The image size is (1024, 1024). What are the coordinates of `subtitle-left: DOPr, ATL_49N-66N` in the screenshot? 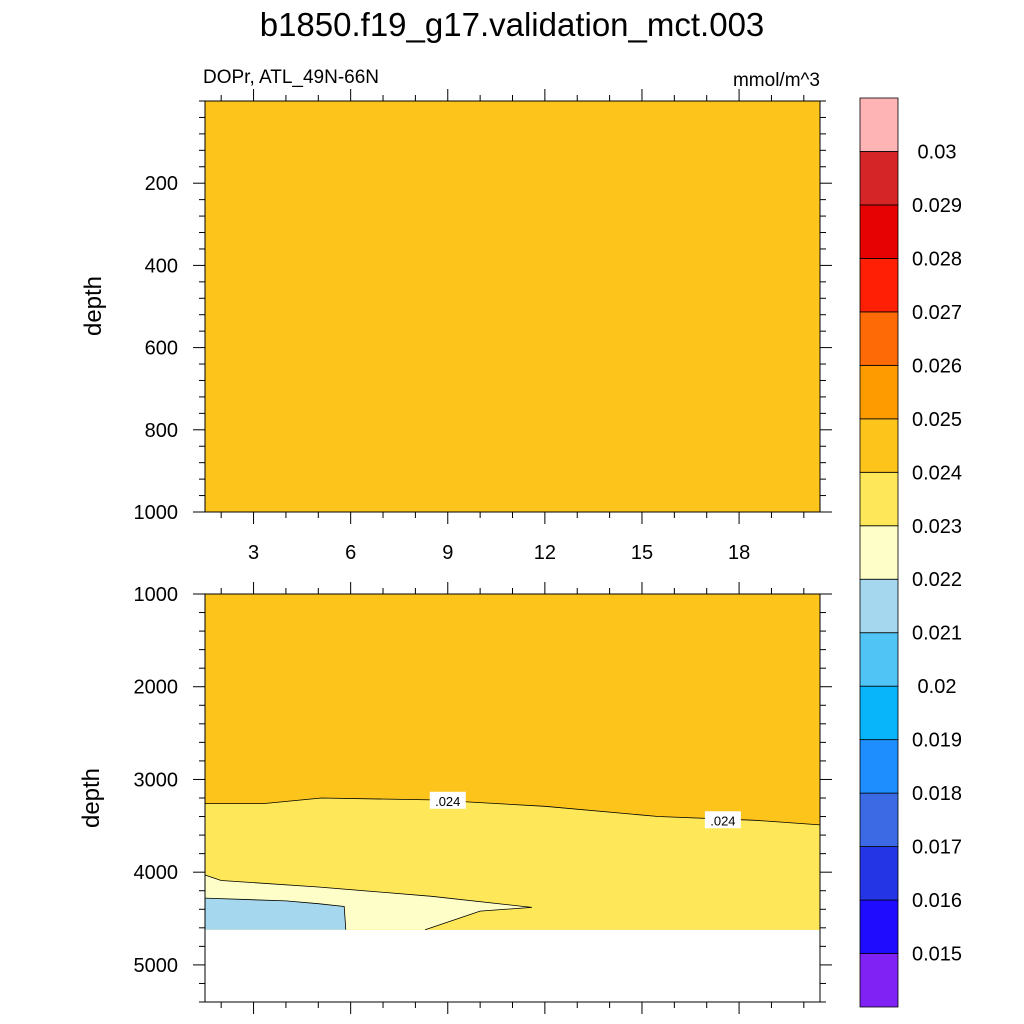 It's located at (291, 77).